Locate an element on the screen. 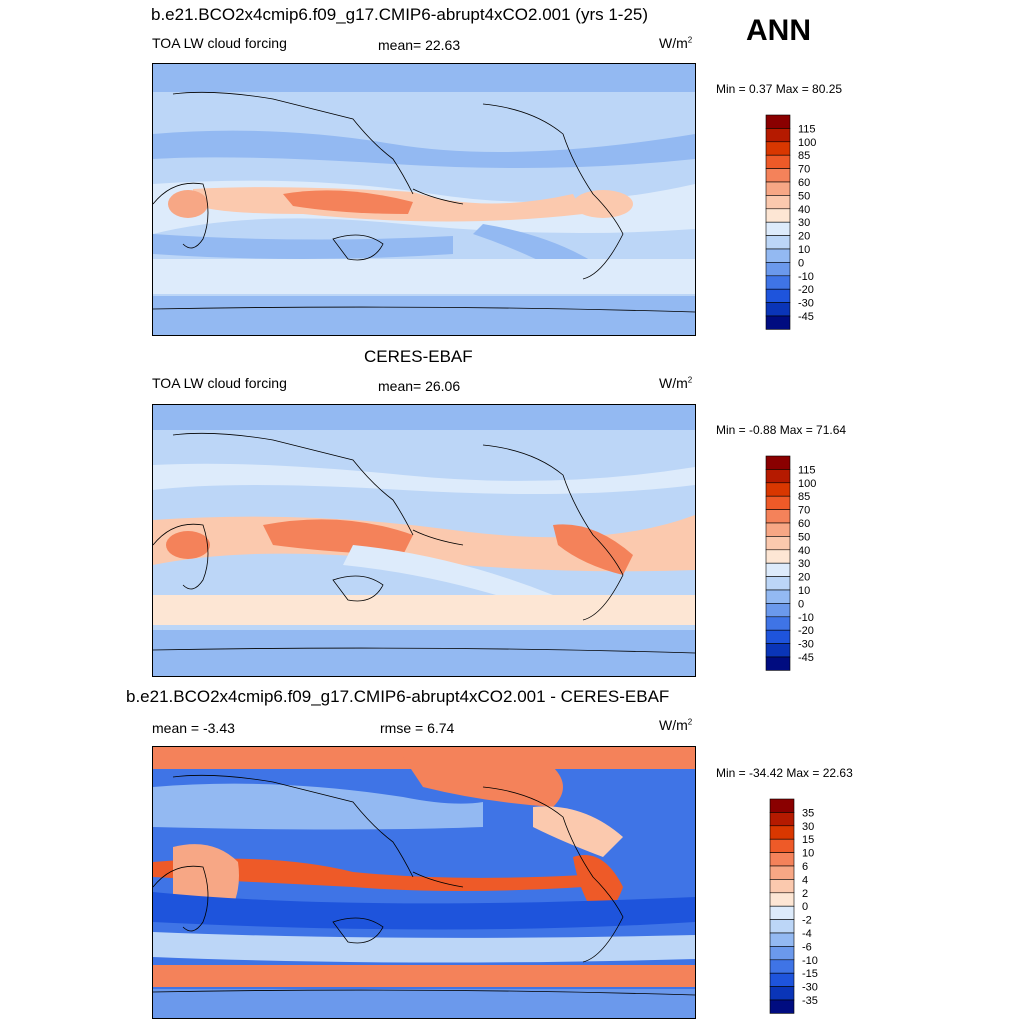  panel-3-minmax: Min = -34.42 Max = 22.63 is located at coordinates (784, 773).